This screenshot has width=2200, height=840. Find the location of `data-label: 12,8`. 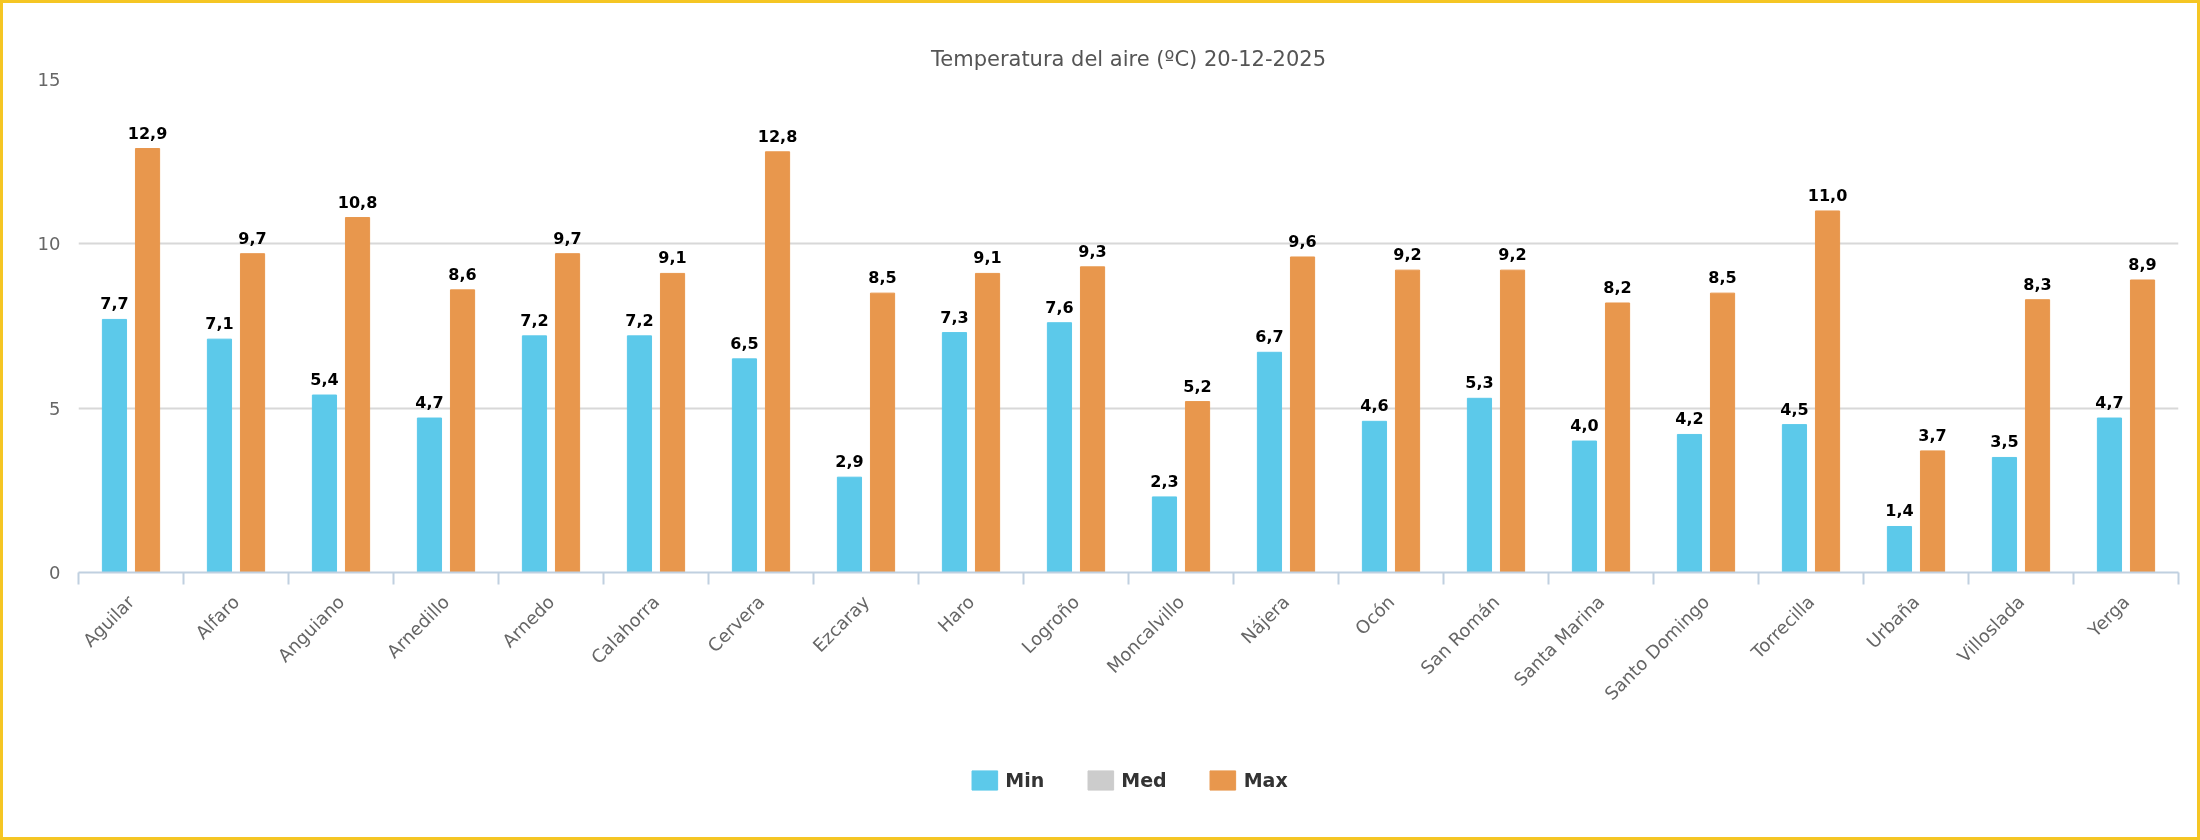

data-label: 12,8 is located at coordinates (777, 136).